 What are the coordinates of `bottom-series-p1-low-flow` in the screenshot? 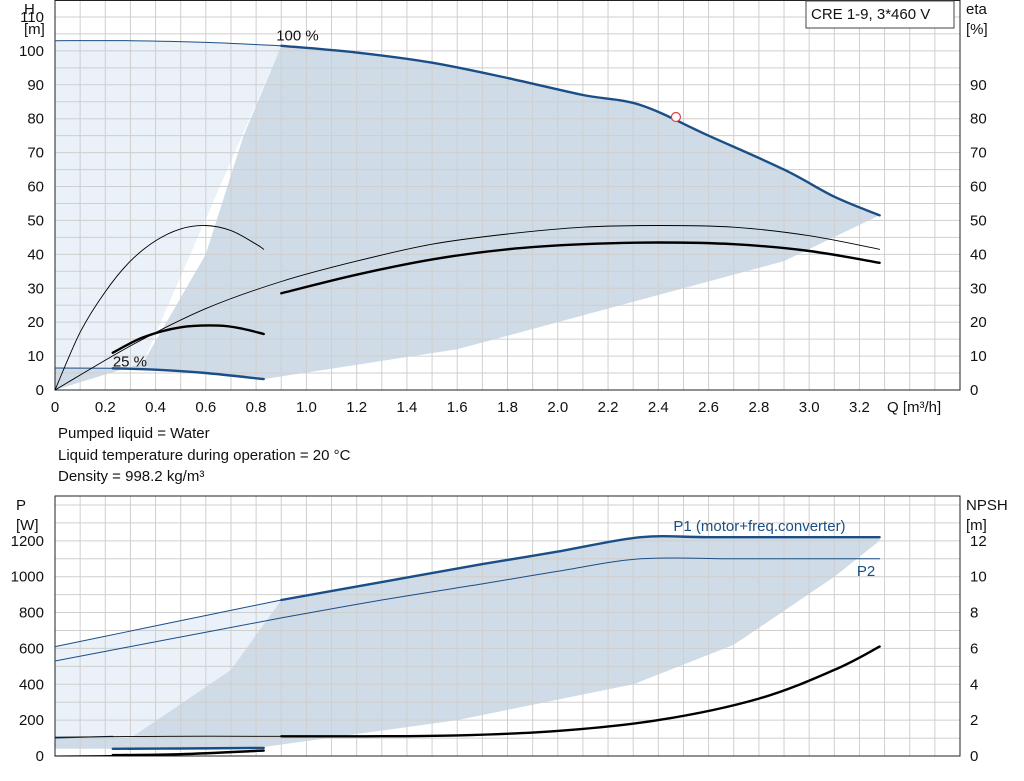 It's located at (168, 623).